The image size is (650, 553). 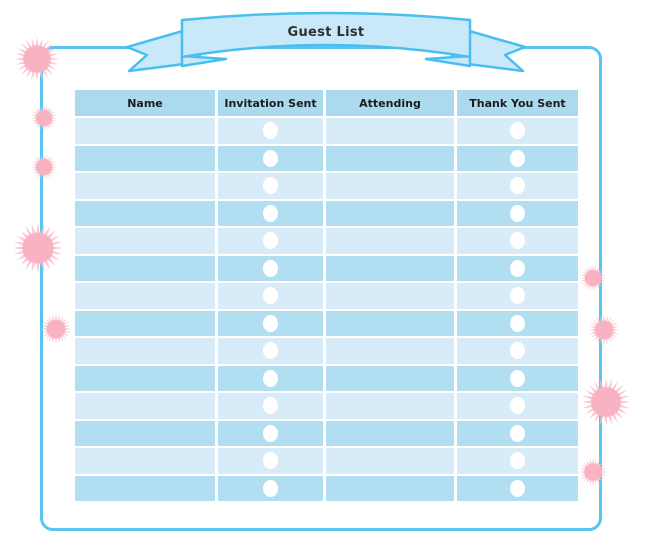 What do you see at coordinates (326, 32) in the screenshot?
I see `page-title: Guest List` at bounding box center [326, 32].